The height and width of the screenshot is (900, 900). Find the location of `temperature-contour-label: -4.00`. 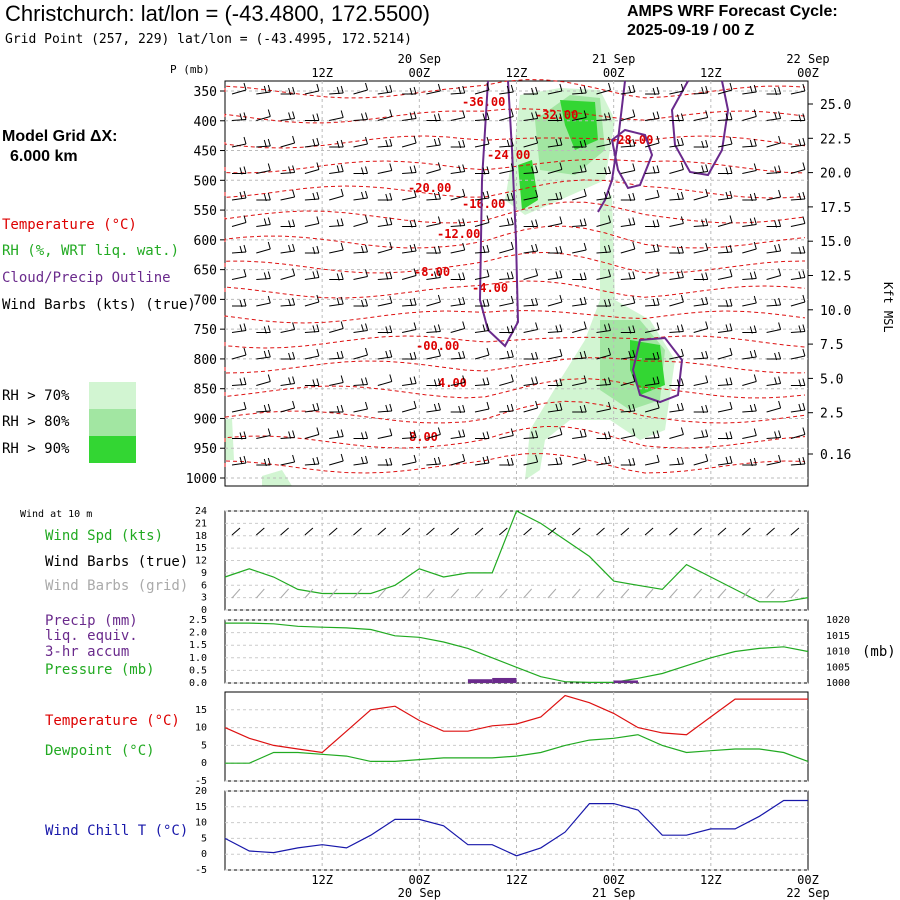

temperature-contour-label: -4.00 is located at coordinates (490, 288).